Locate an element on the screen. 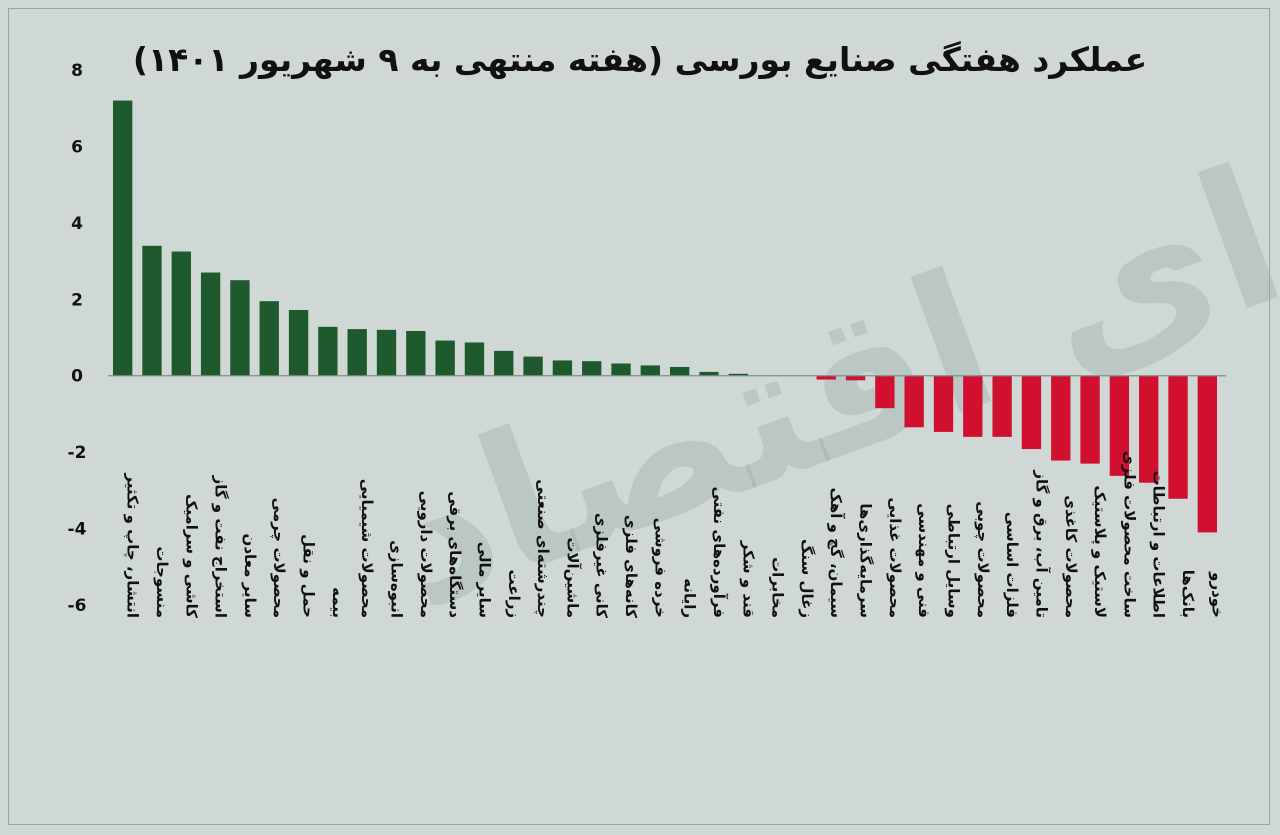 This screenshot has height=835, width=1280. x-tick-label: تامین آب، برق و گاز is located at coordinates (1041, 543).